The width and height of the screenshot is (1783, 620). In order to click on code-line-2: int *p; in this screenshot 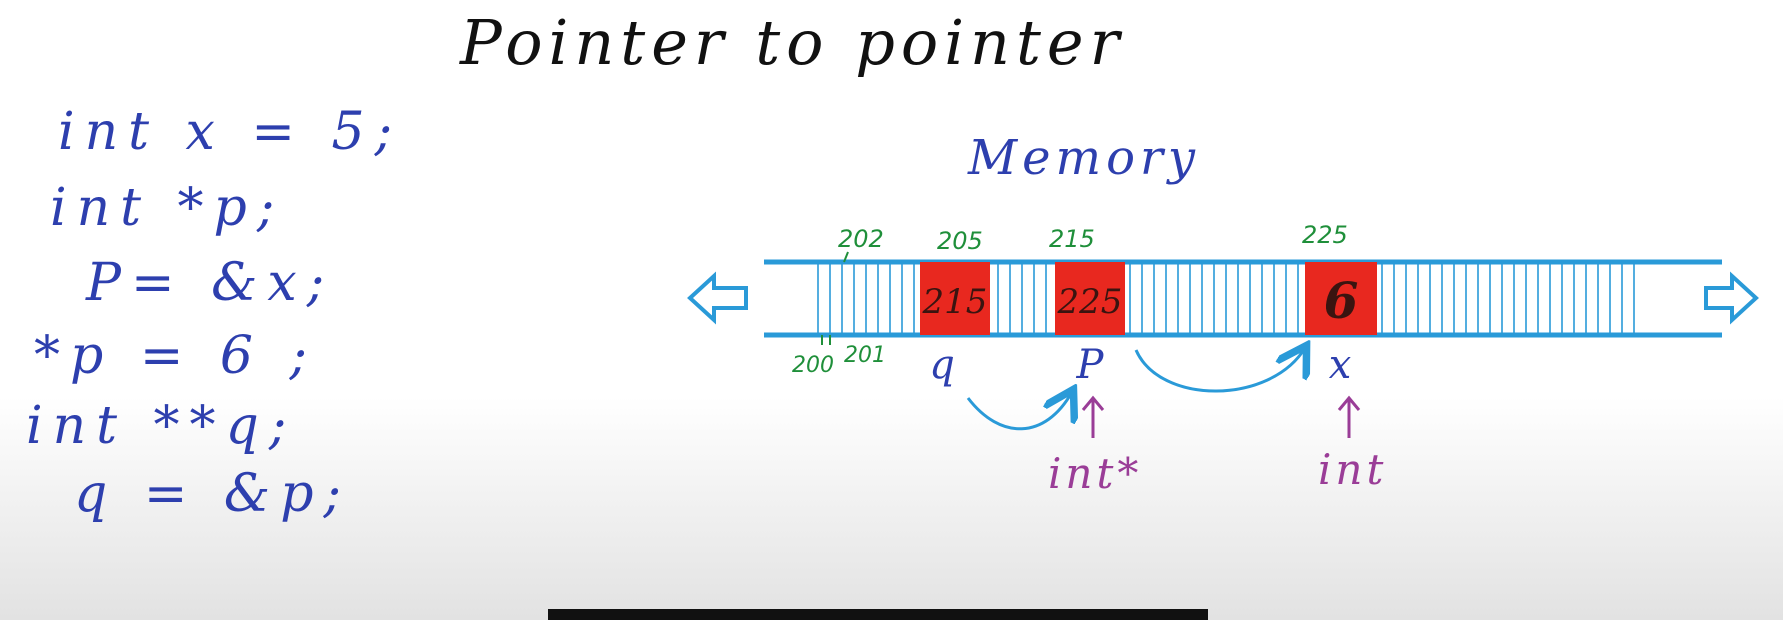, I will do `click(167, 208)`.